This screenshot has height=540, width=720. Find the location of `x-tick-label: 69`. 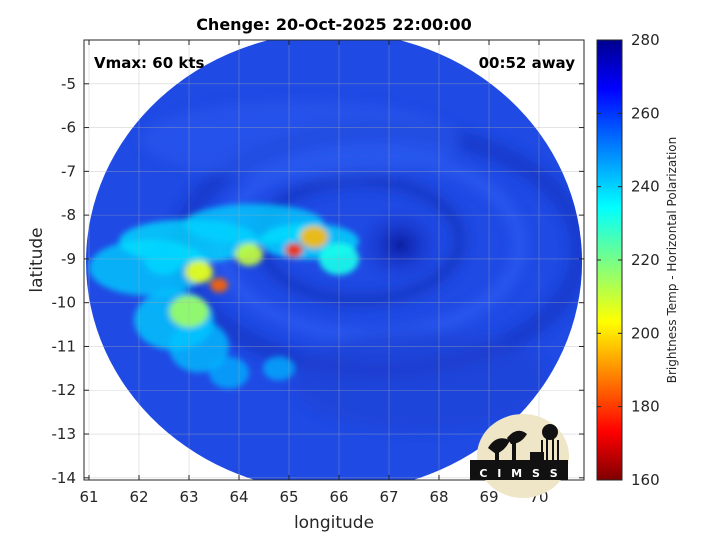

x-tick-label: 69 is located at coordinates (488, 497).